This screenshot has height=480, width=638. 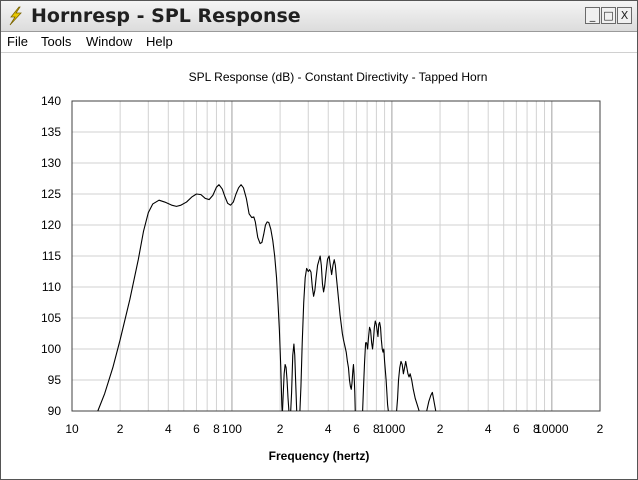 What do you see at coordinates (55, 411) in the screenshot?
I see `y-tick-label: 90` at bounding box center [55, 411].